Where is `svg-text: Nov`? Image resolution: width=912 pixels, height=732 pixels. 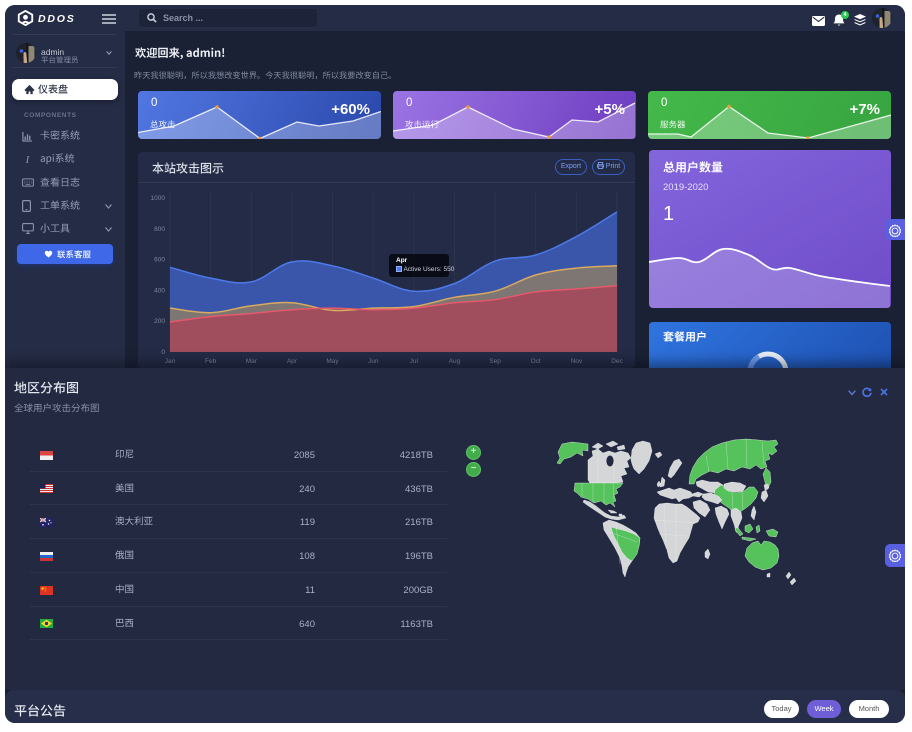
svg-text: Nov is located at coordinates (577, 361).